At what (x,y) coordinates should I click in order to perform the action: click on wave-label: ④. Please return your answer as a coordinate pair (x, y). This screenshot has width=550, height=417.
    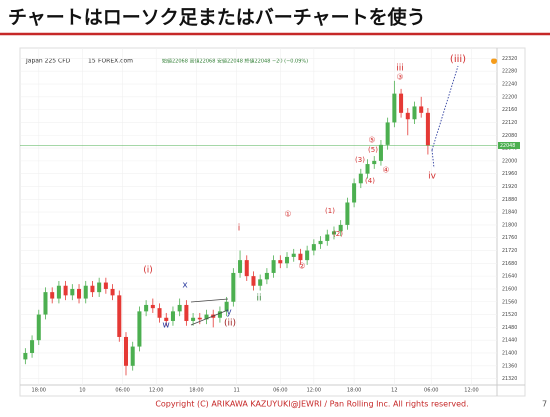
    Looking at the image, I should click on (385, 170).